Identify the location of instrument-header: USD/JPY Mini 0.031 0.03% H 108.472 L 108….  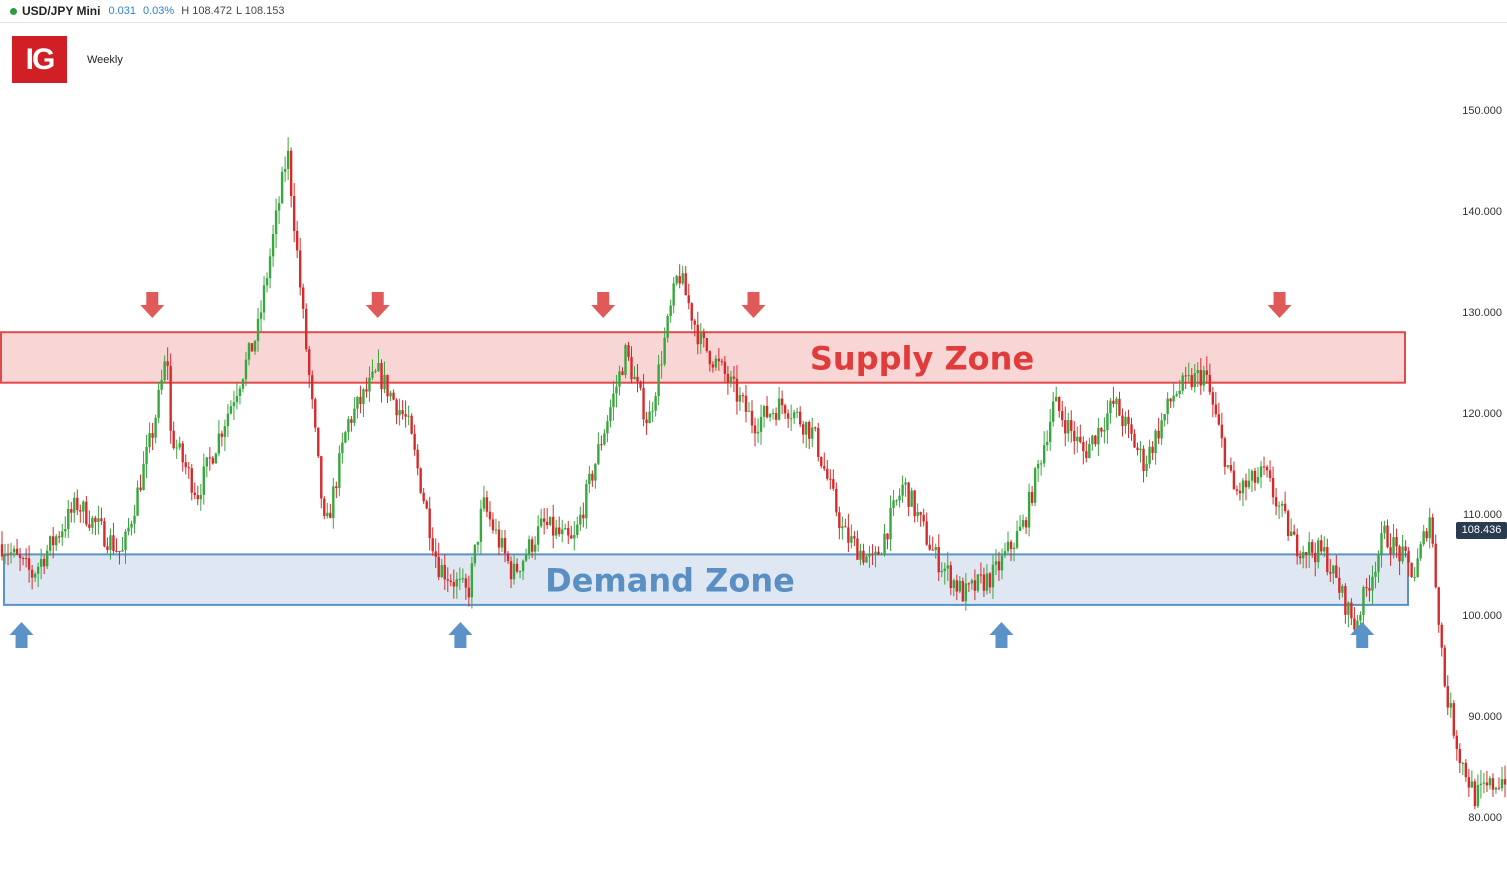
(753, 11).